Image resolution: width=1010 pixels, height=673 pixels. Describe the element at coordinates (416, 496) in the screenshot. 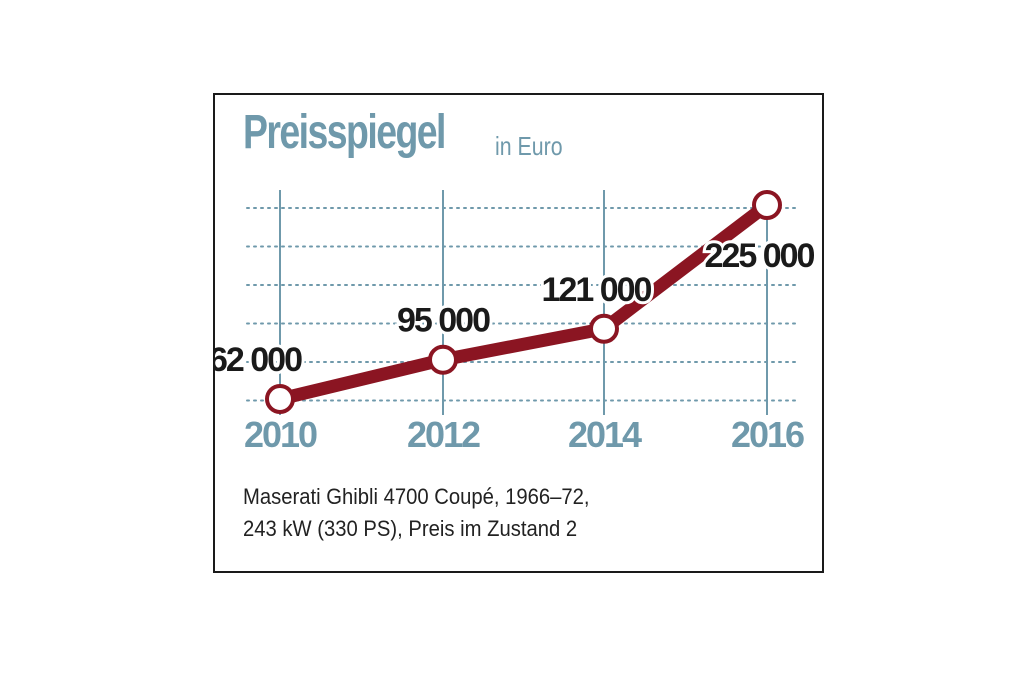

I see `caption-line-1: Maserati Ghibli 4700 Coupé, 1966–72,` at that location.